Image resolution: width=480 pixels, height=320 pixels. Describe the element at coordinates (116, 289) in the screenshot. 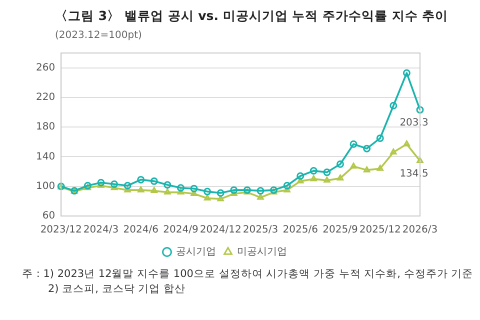

I see `text: 2) 코스피, 코스닥 기업 합산` at that location.